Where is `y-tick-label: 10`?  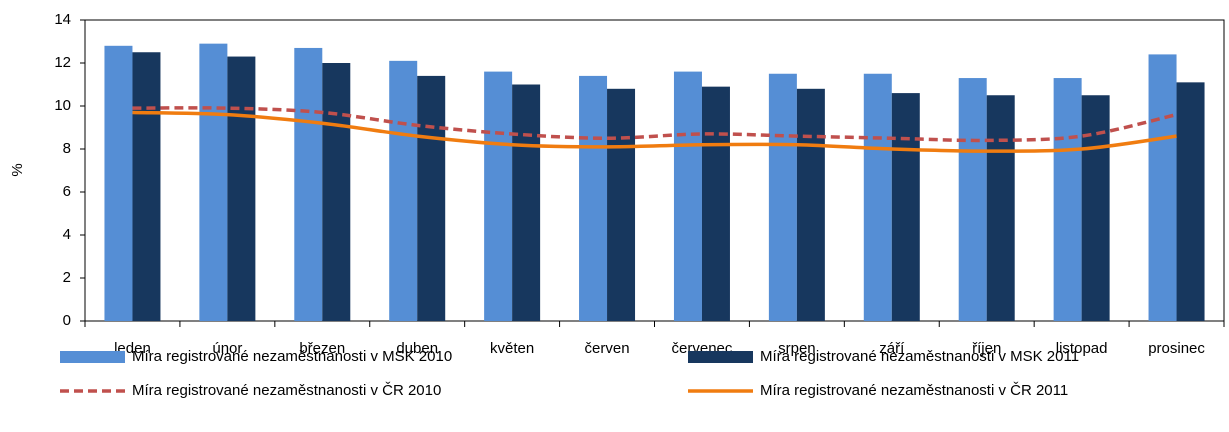 y-tick-label: 10 is located at coordinates (62, 105).